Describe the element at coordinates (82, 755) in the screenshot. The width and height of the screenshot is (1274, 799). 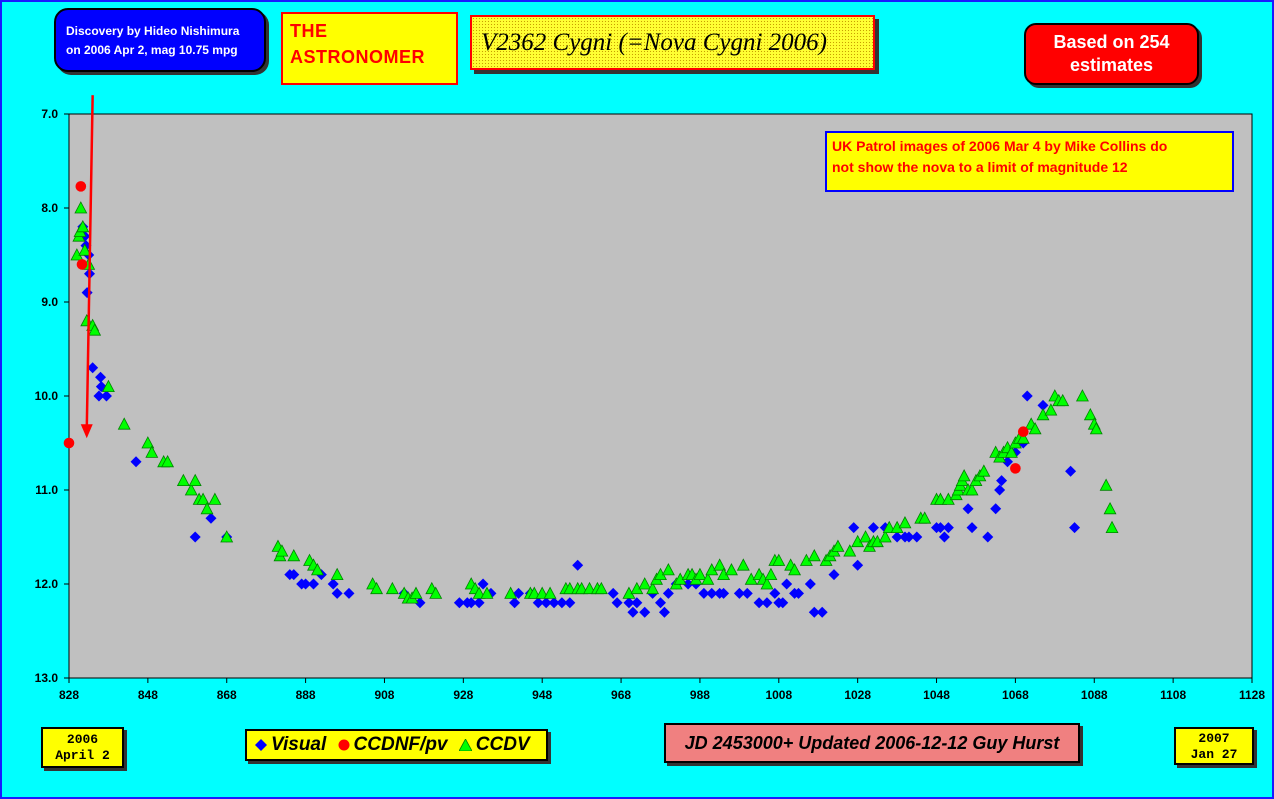
I see `start-day: April 2` at that location.